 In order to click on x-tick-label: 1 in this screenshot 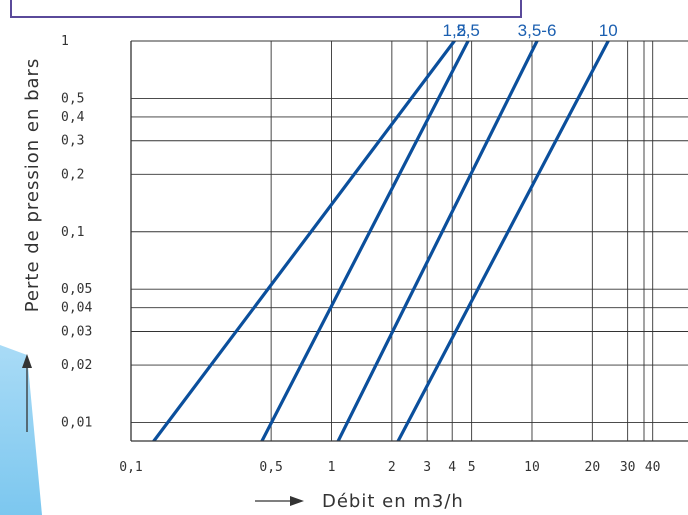, I will do `click(332, 467)`.